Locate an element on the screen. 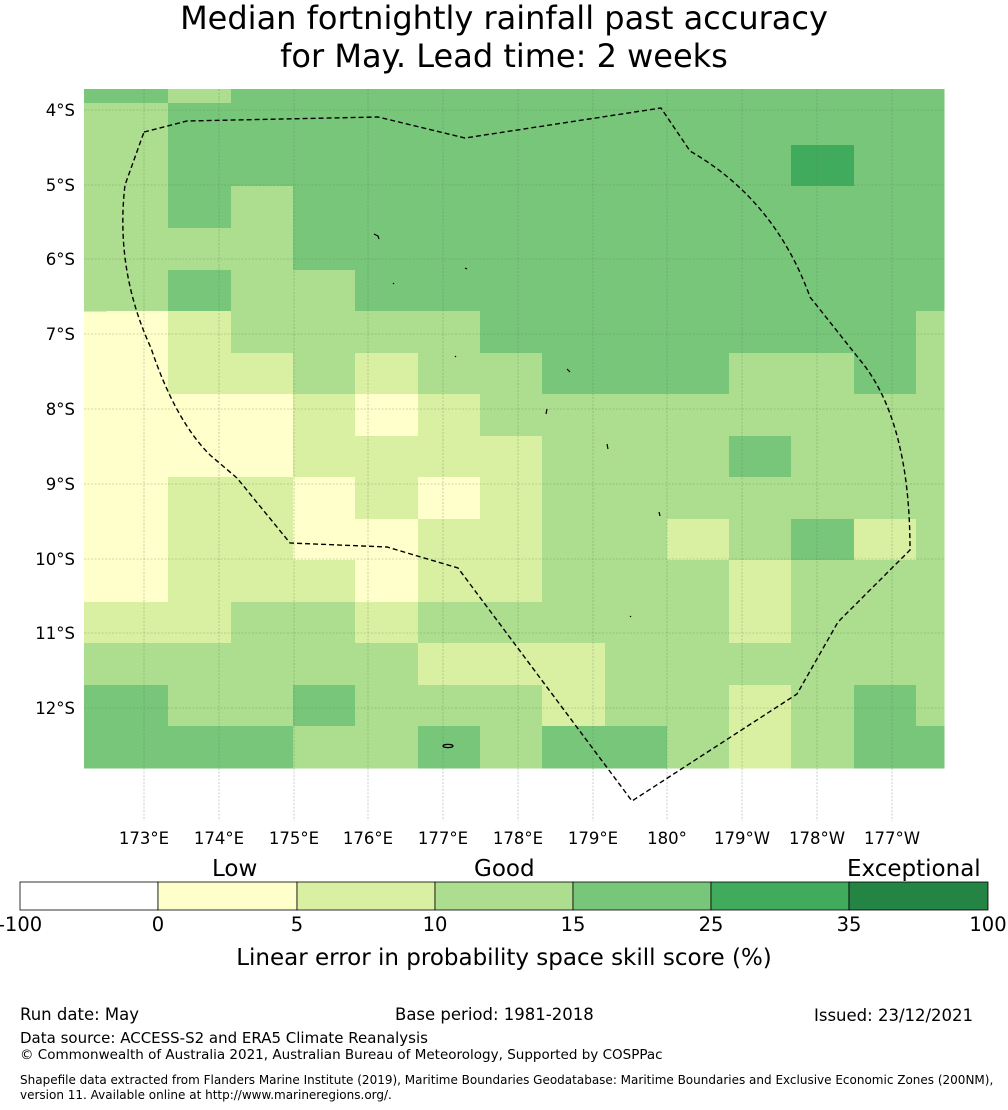  latitude-label: 5°S is located at coordinates (60, 185).